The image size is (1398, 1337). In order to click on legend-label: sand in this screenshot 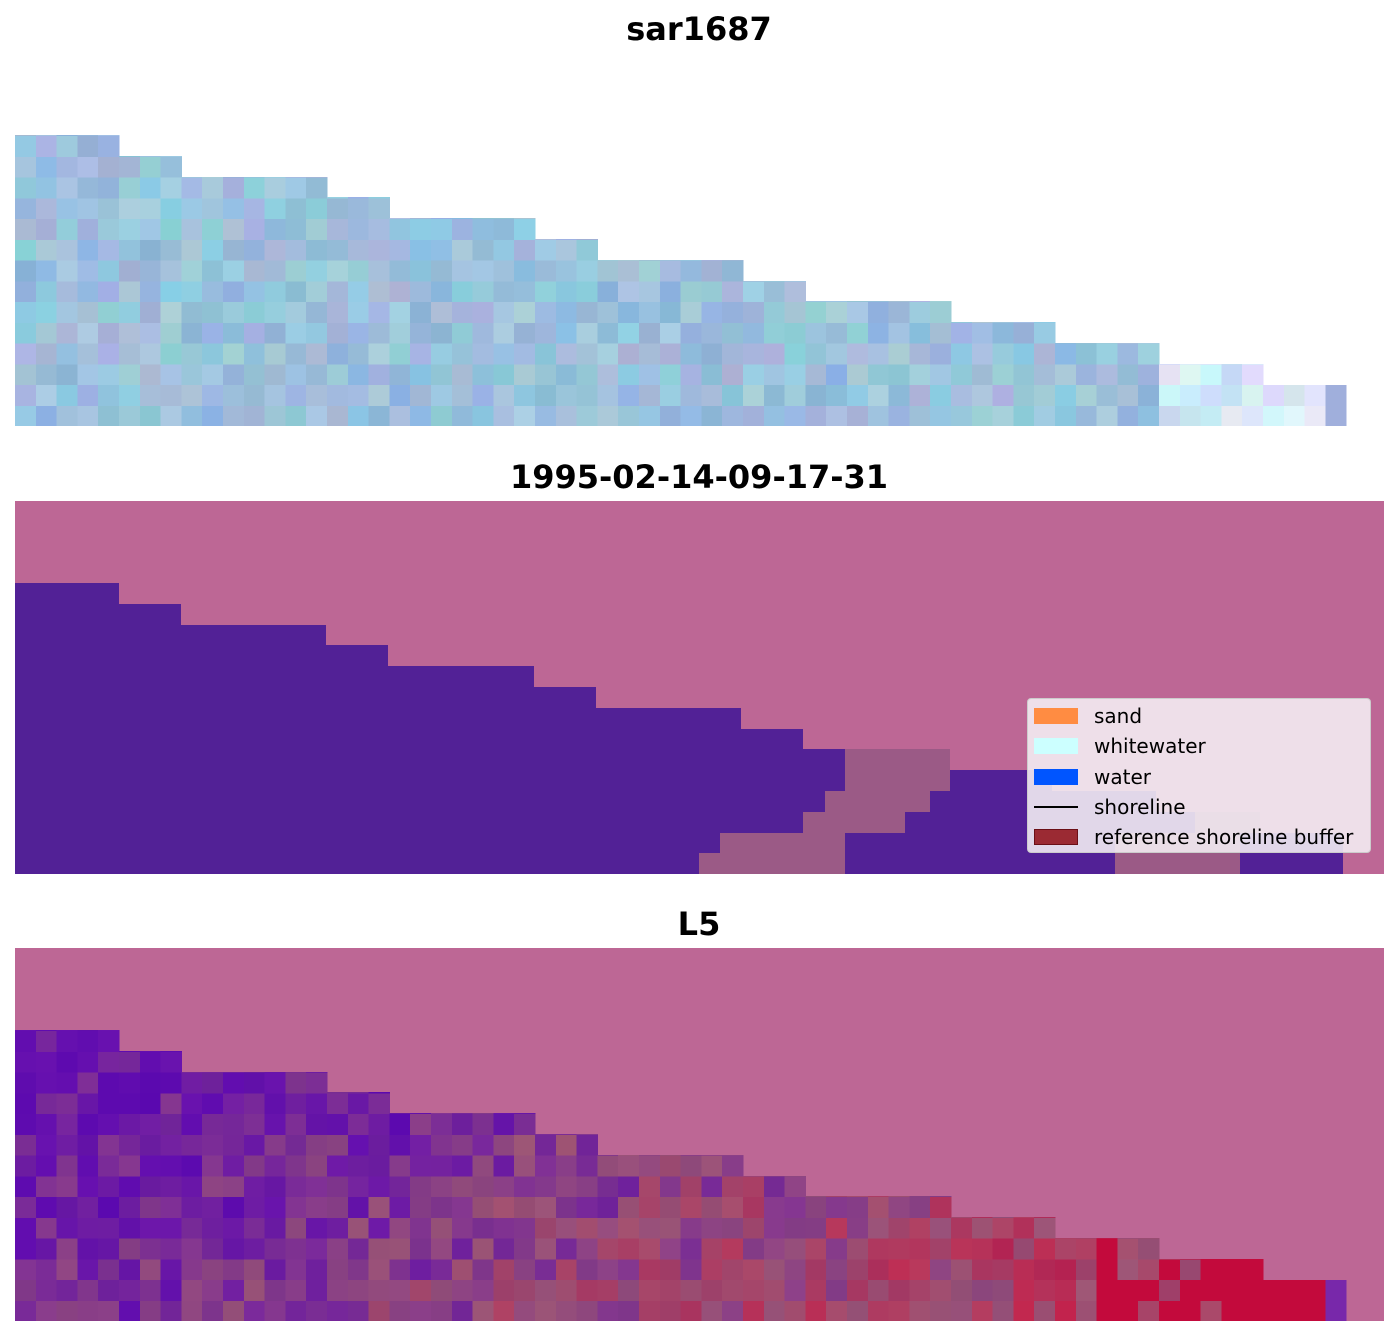, I will do `click(1118, 716)`.